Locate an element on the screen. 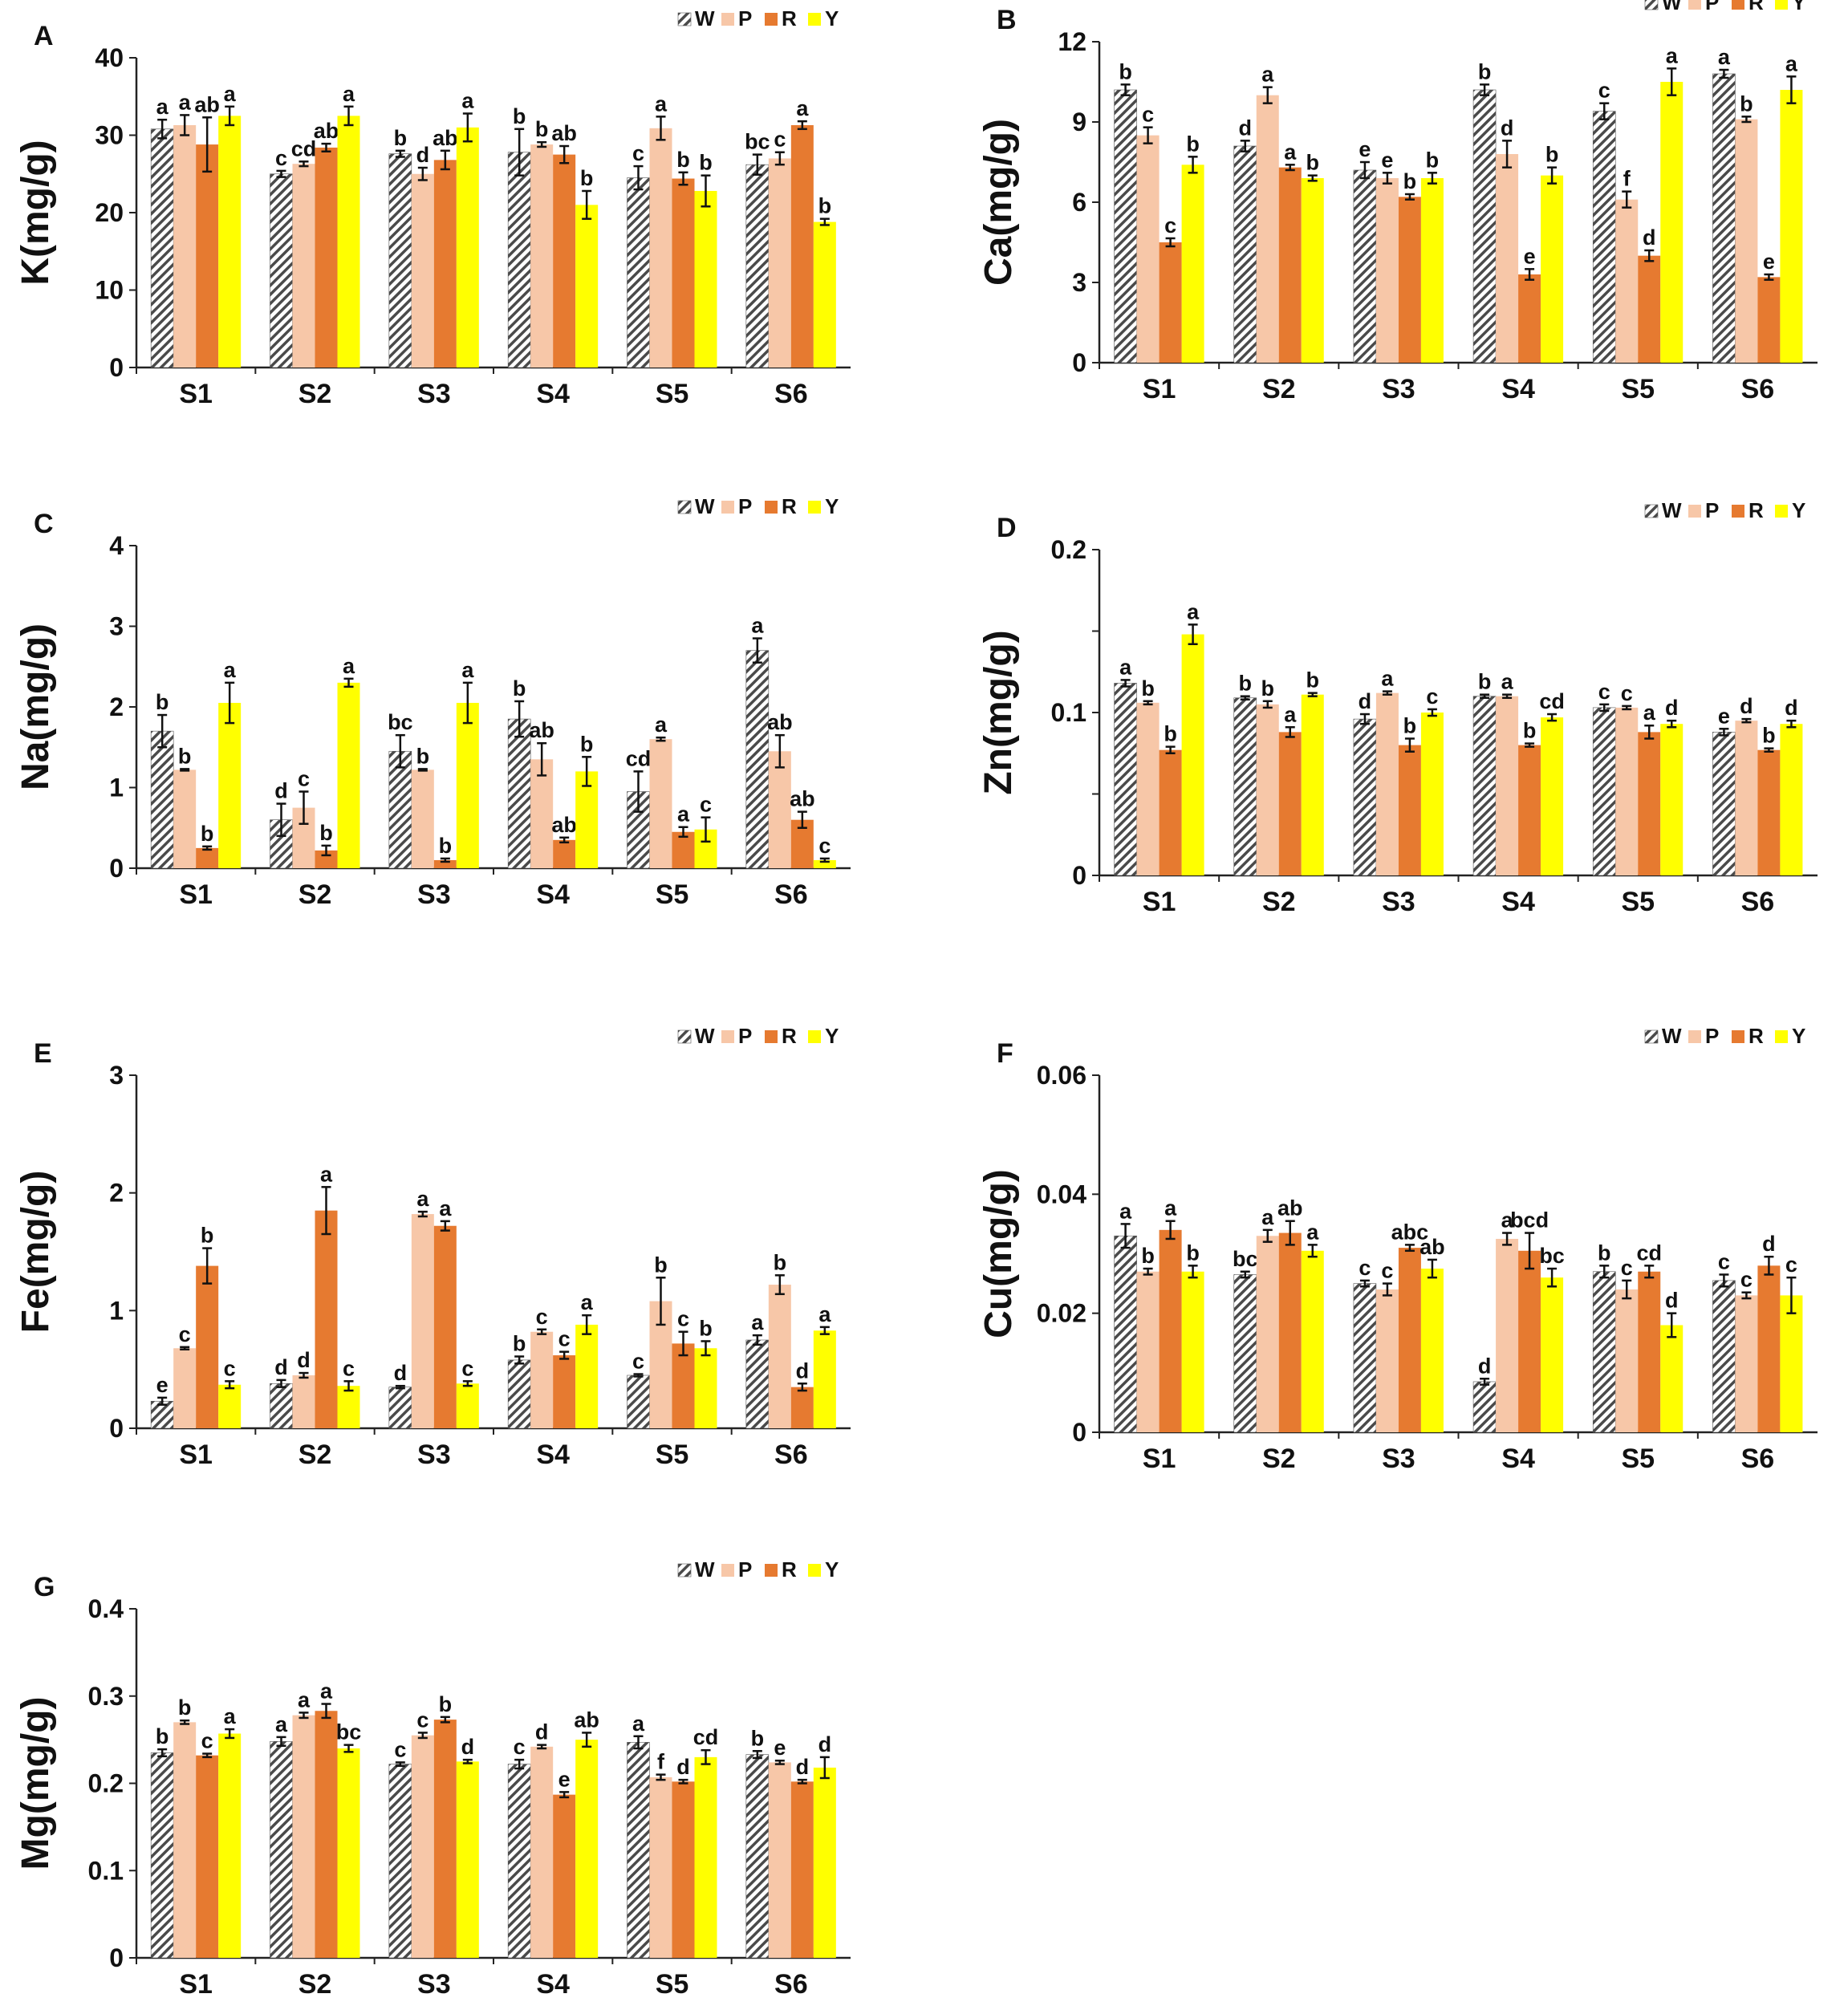 Image resolution: width=1848 pixels, height=2010 pixels. y-tick-label: 1 is located at coordinates (116, 1310).